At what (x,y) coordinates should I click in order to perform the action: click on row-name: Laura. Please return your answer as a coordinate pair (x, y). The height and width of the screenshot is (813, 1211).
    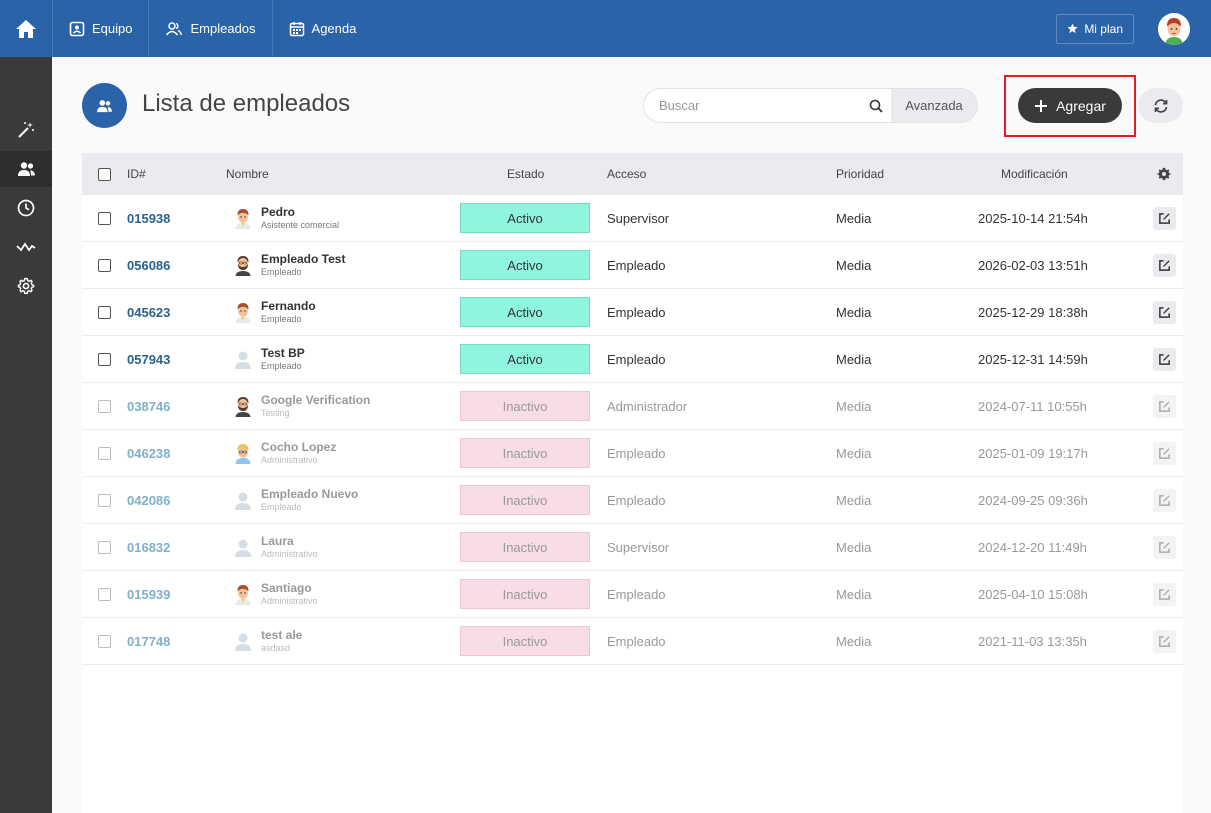
    Looking at the image, I should click on (277, 541).